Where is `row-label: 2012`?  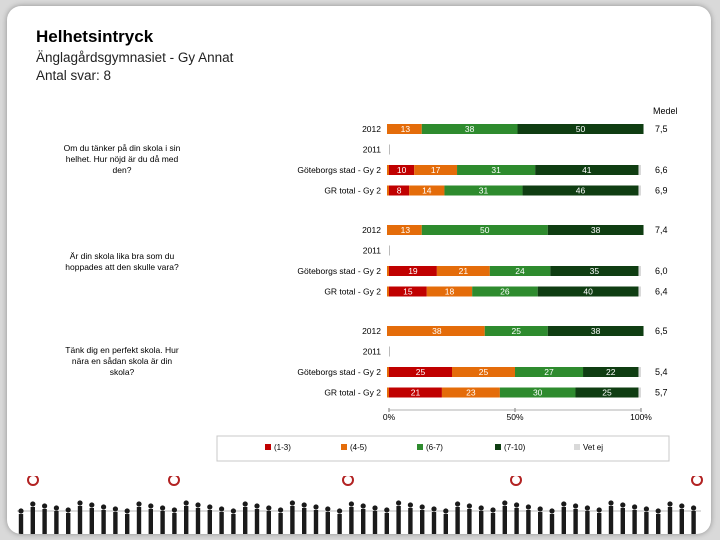 row-label: 2012 is located at coordinates (371, 230).